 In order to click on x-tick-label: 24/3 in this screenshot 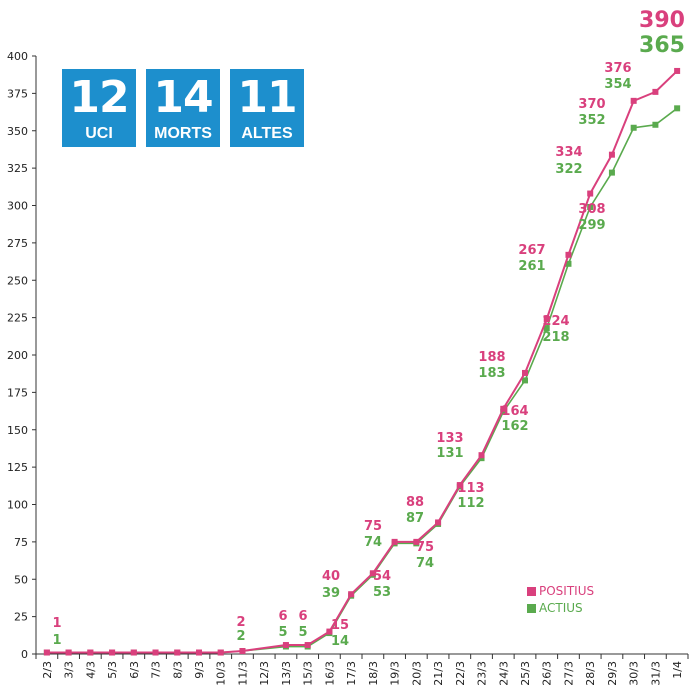, I will do `click(503, 673)`.